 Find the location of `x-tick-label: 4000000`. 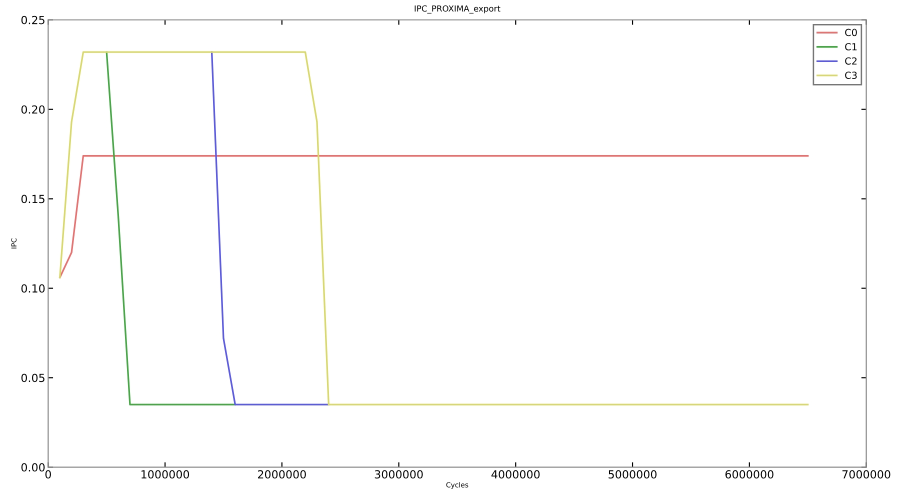

x-tick-label: 4000000 is located at coordinates (515, 474).